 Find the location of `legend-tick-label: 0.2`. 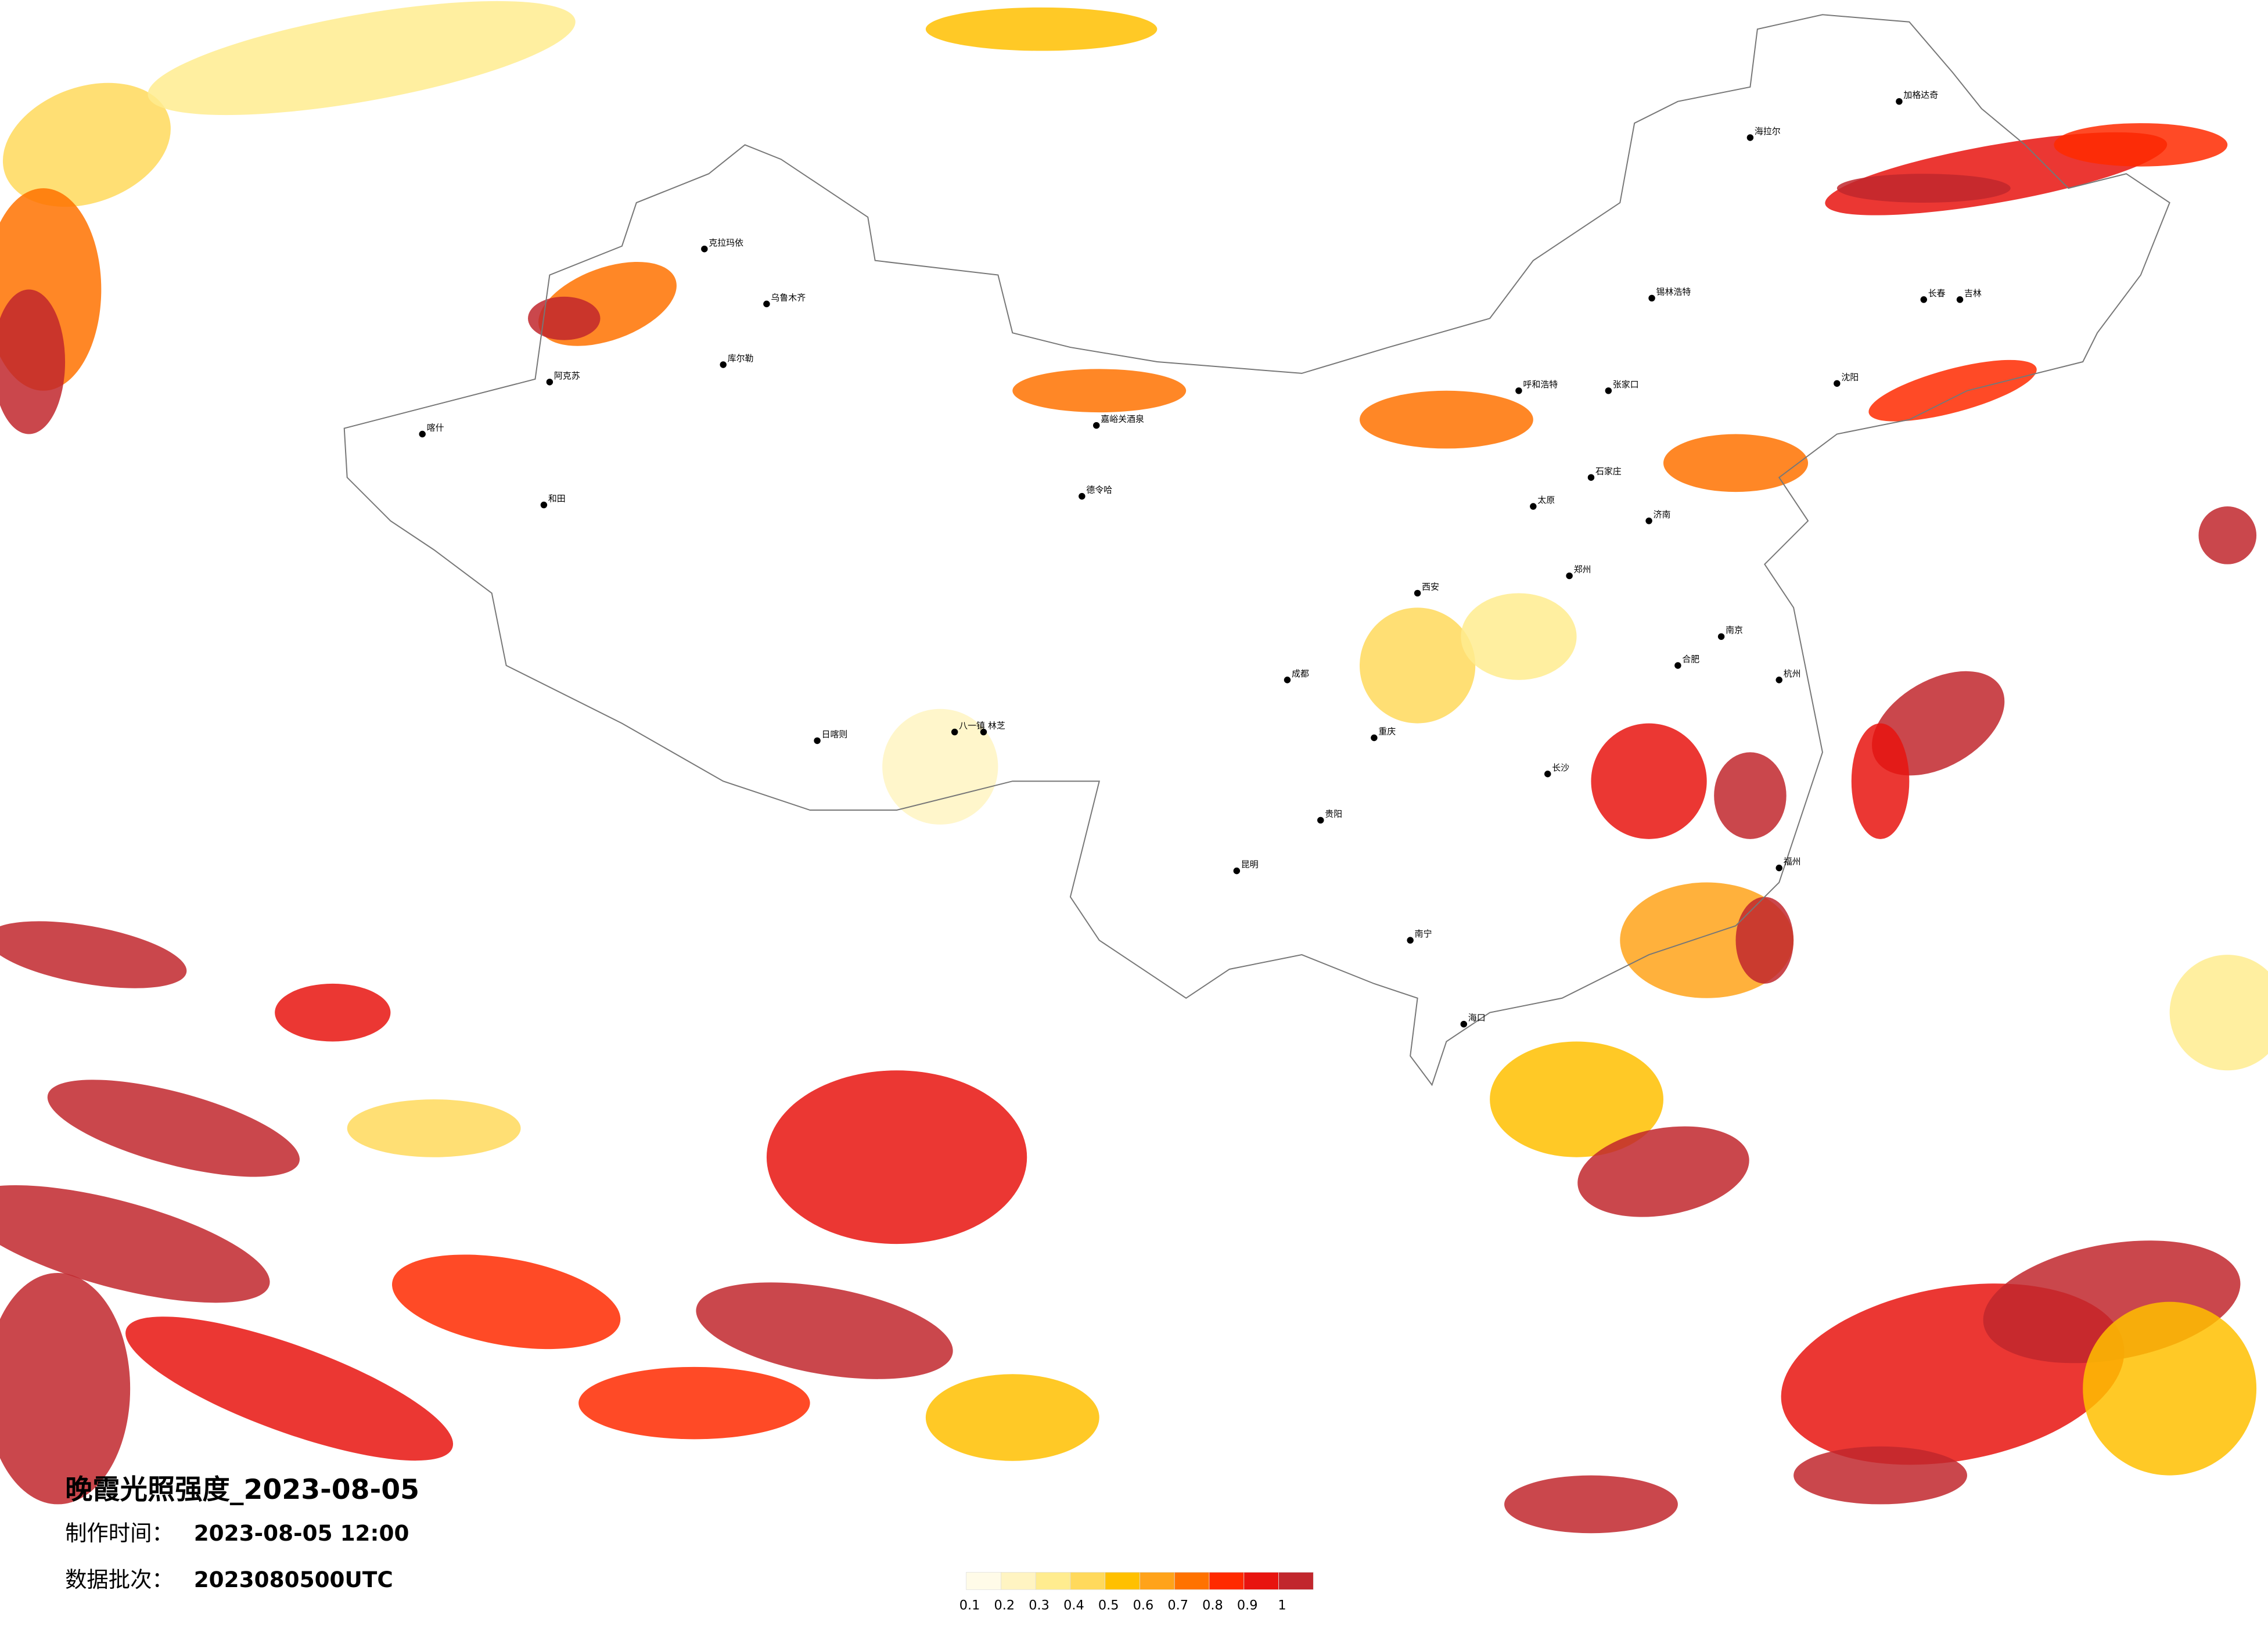

legend-tick-label: 0.2 is located at coordinates (1004, 1606).